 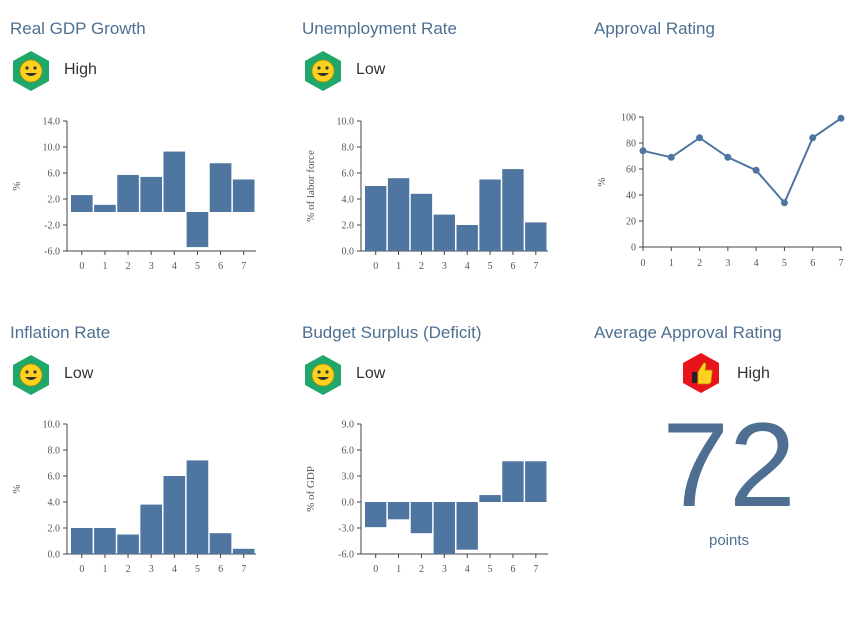 I want to click on panel-title: Inflation Rate, so click(x=60, y=332).